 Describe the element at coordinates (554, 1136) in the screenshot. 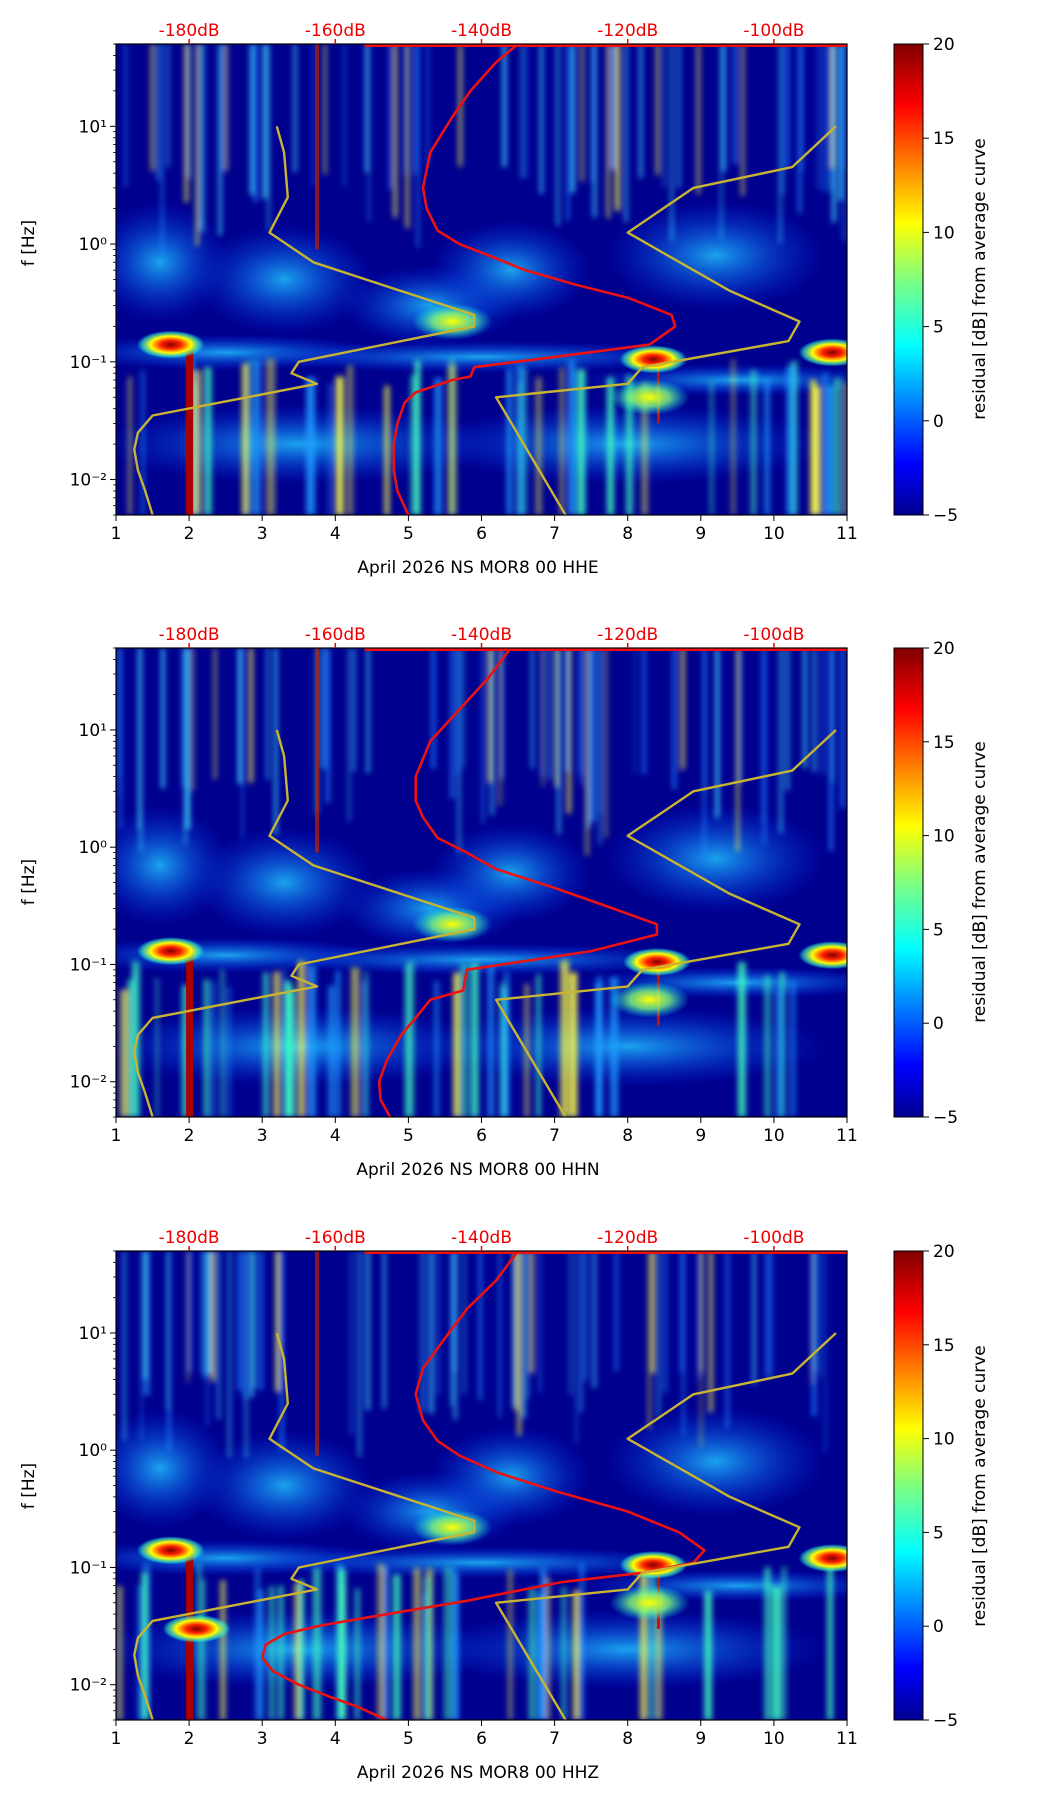

I see `x-tick-label: 7` at that location.